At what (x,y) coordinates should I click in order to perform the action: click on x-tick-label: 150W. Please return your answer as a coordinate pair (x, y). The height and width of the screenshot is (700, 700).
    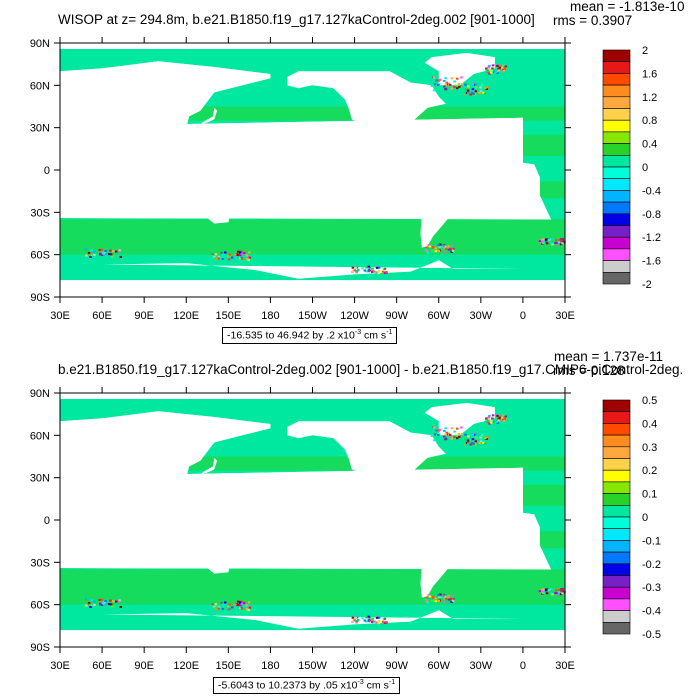
    Looking at the image, I should click on (312, 316).